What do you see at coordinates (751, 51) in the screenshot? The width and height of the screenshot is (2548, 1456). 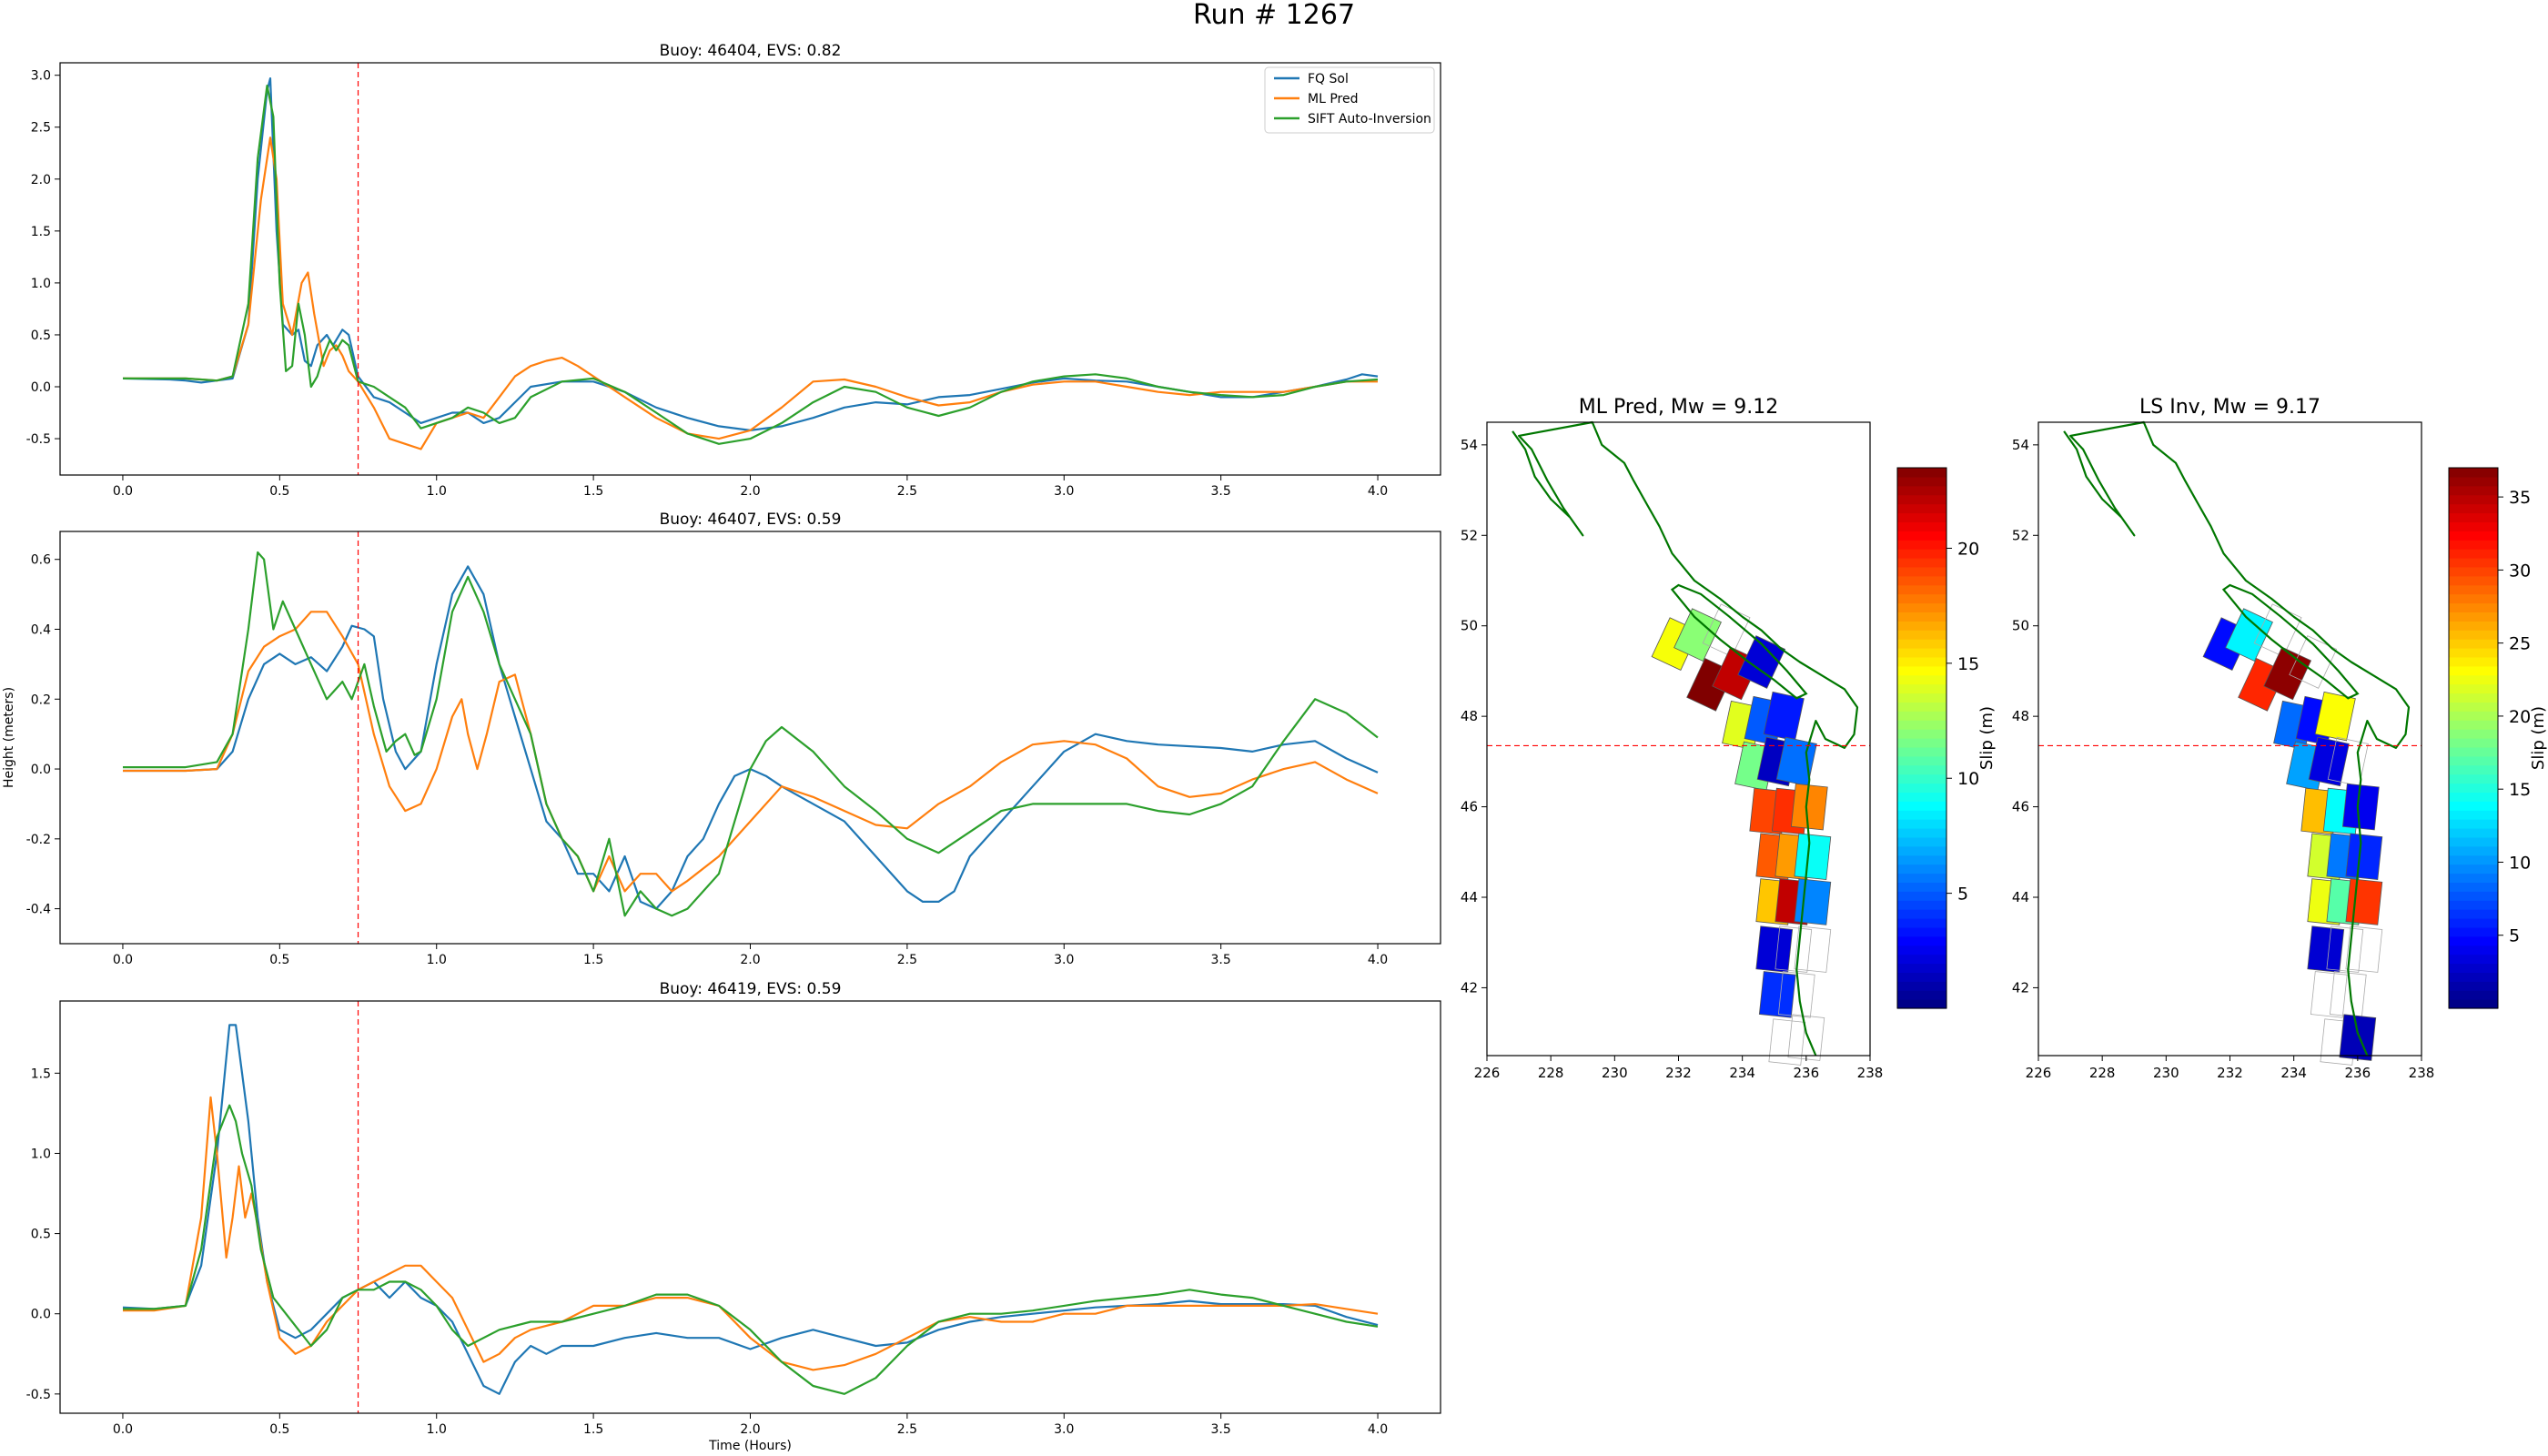 I see `plot-title-46404: Buoy: 46404, EVS: 0.82` at bounding box center [751, 51].